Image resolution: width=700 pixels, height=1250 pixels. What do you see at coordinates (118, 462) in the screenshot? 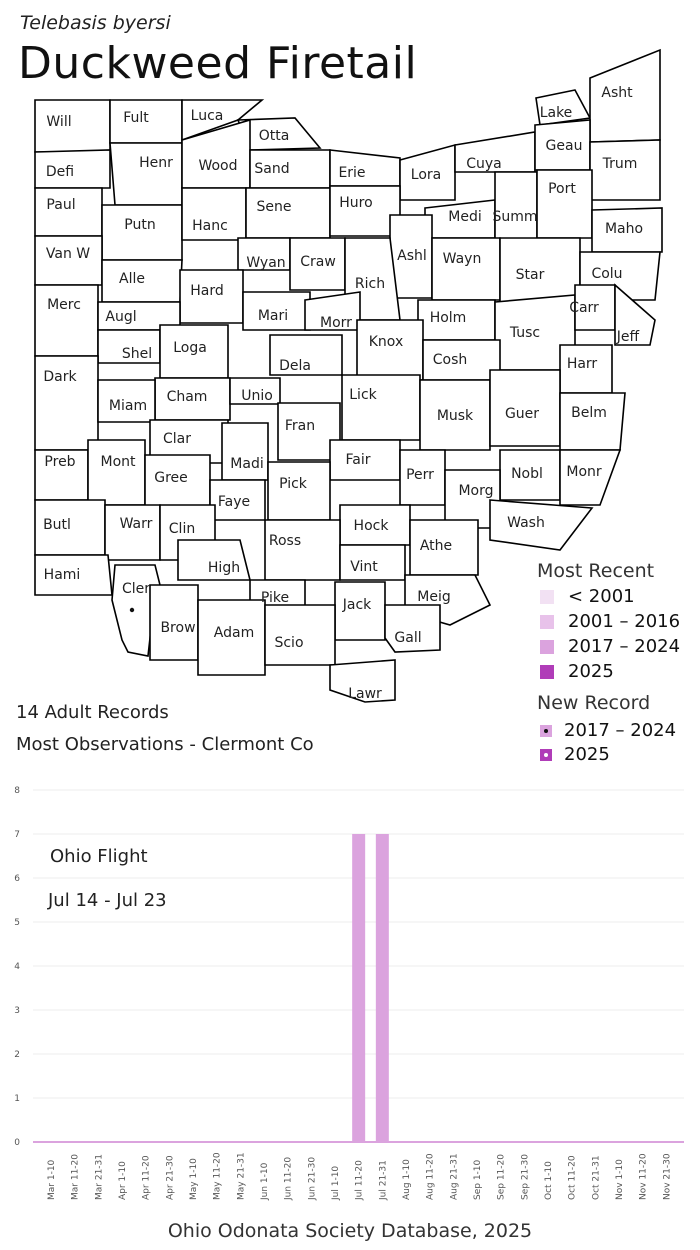
I see `county-label: Mont` at bounding box center [118, 462].